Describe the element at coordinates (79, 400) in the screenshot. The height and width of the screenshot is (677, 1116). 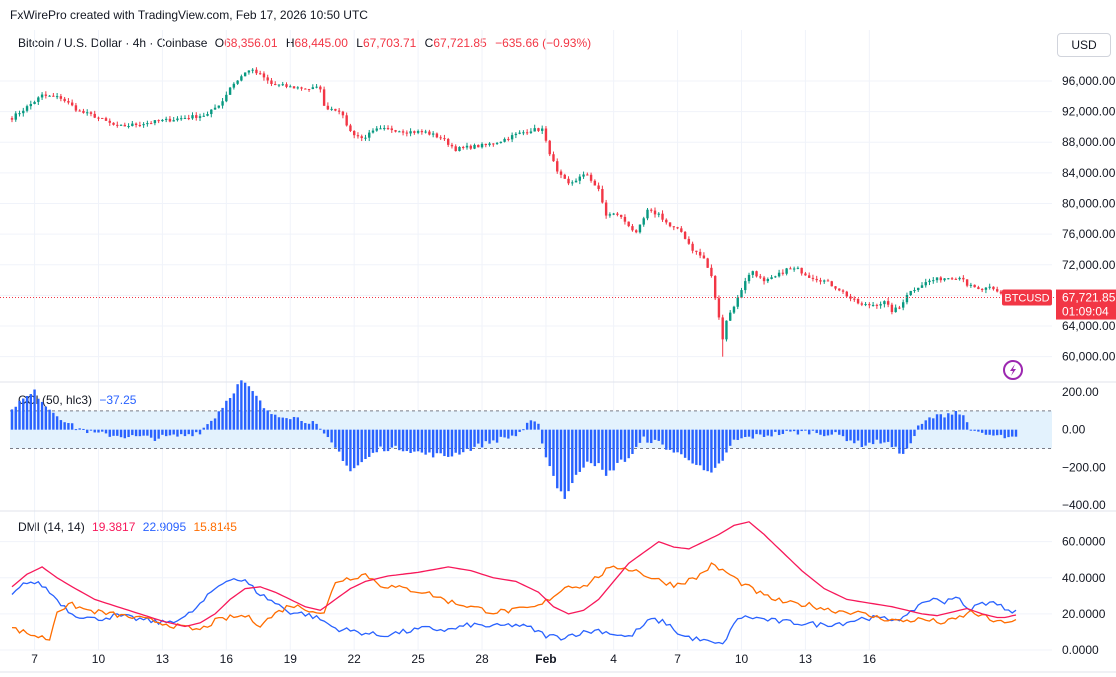
I see `cci-legend: CCI (50, hlc3) −37.25` at that location.